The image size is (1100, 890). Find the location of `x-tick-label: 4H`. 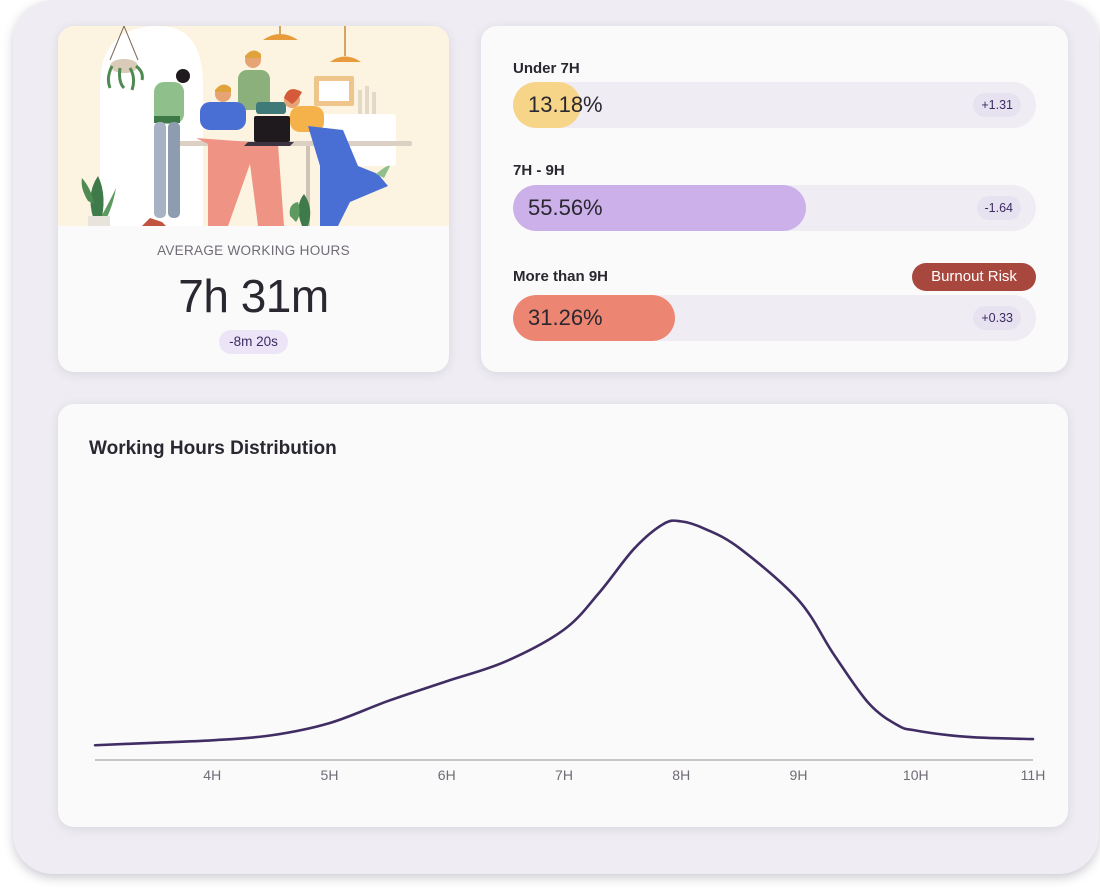

x-tick-label: 4H is located at coordinates (212, 775).